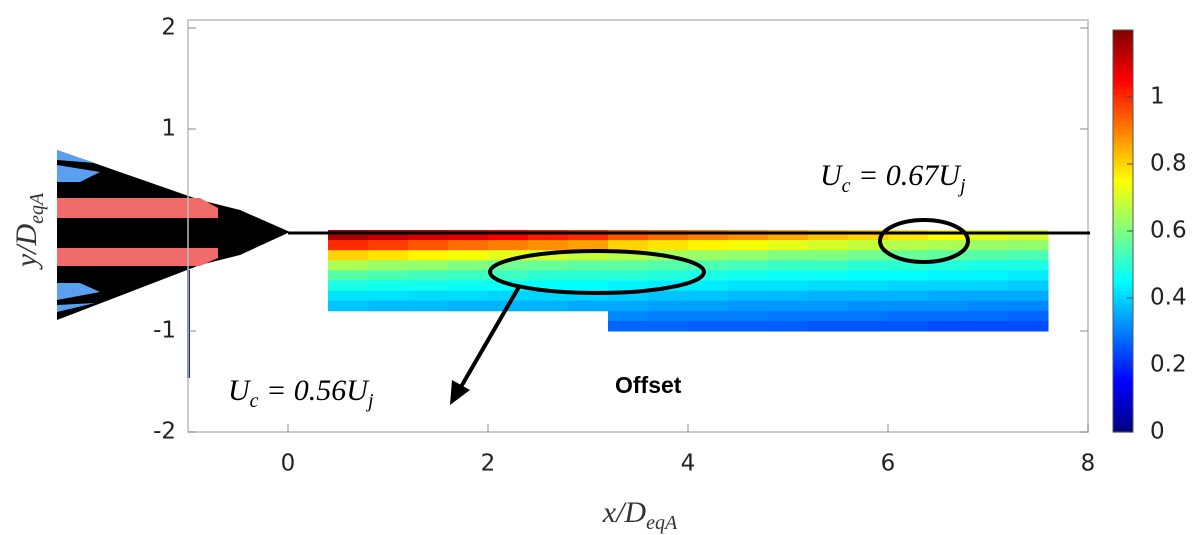 This screenshot has width=1202, height=535. I want to click on x-axis-label: x/DeqA, so click(640, 515).